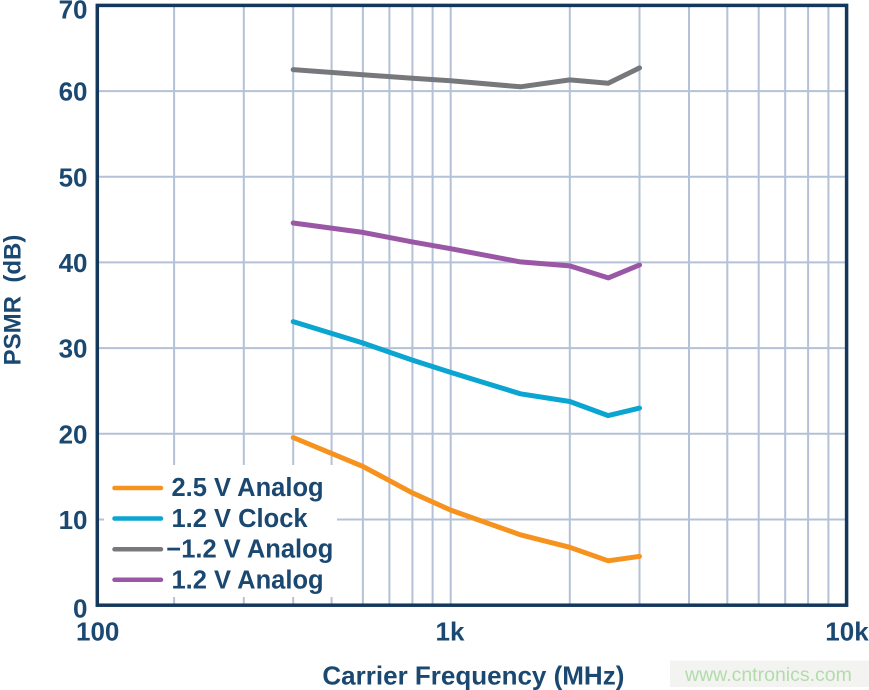 The height and width of the screenshot is (690, 869). Describe the element at coordinates (450, 631) in the screenshot. I see `svg-text: 1k` at that location.